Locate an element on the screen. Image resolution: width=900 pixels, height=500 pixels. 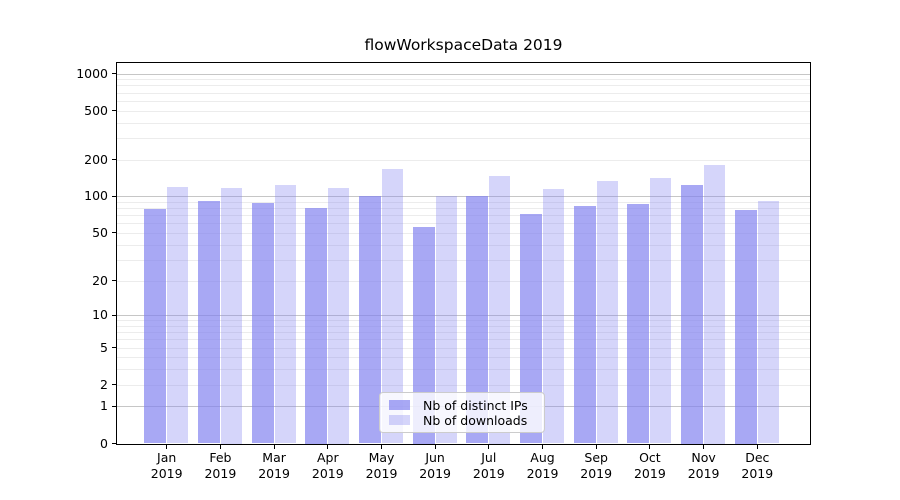
bar-distinct-ips-jun is located at coordinates (423, 335).